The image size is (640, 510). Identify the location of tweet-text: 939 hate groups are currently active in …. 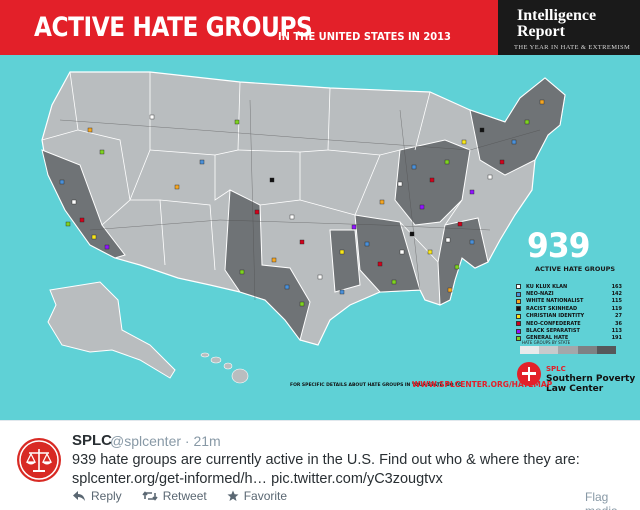
(326, 469).